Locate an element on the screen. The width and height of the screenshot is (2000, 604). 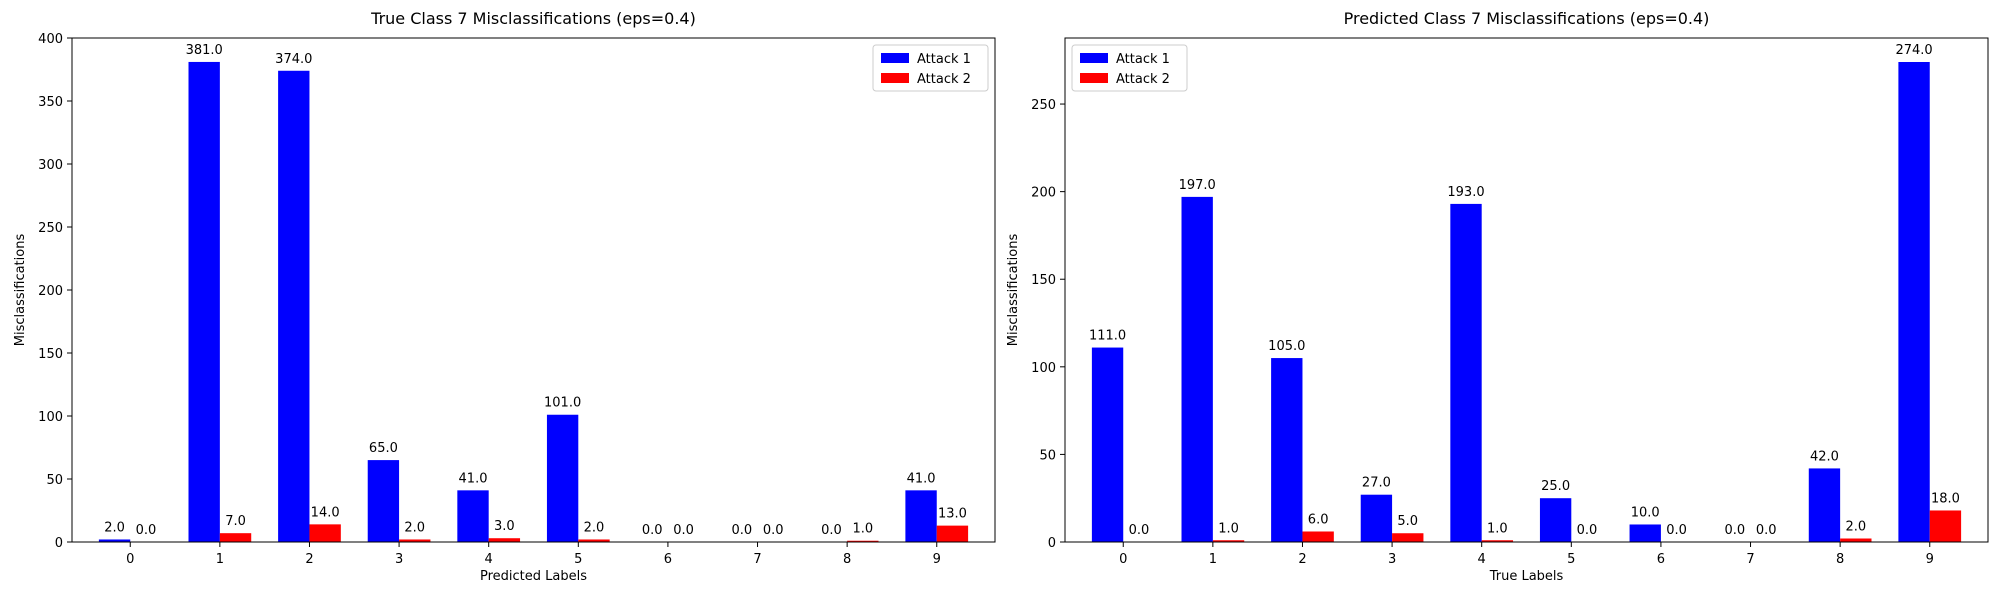
data-label-attack1-3: 65.0 is located at coordinates (383, 448).